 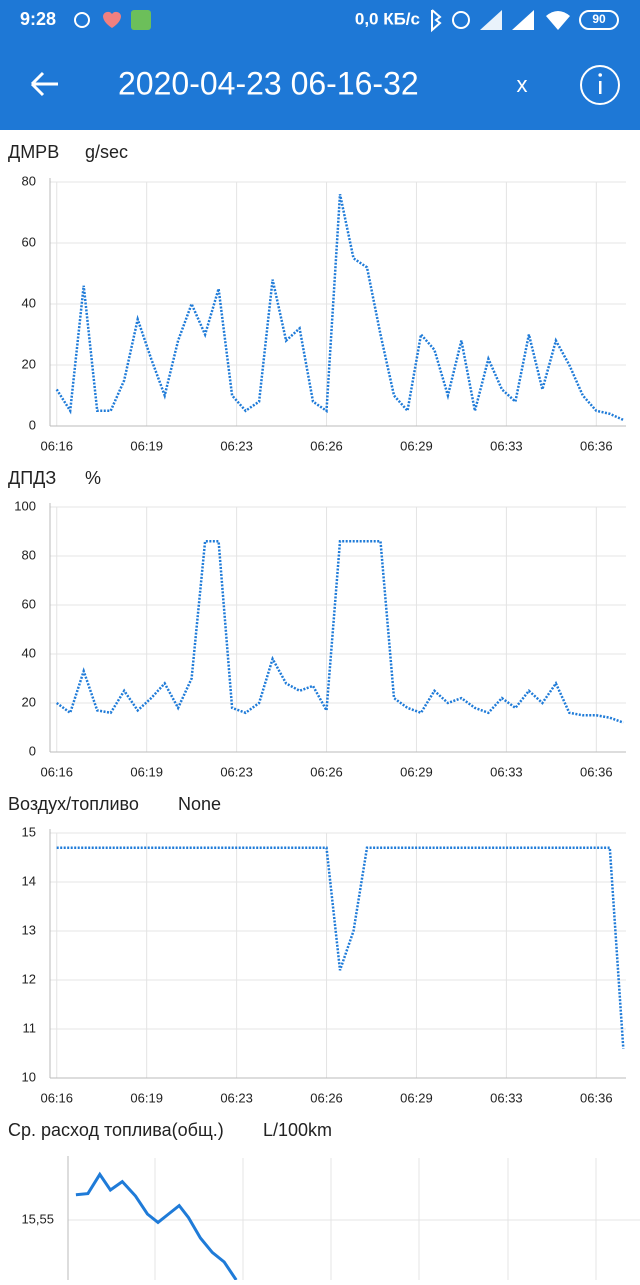 I want to click on chart4-grid, so click(x=375, y=1219).